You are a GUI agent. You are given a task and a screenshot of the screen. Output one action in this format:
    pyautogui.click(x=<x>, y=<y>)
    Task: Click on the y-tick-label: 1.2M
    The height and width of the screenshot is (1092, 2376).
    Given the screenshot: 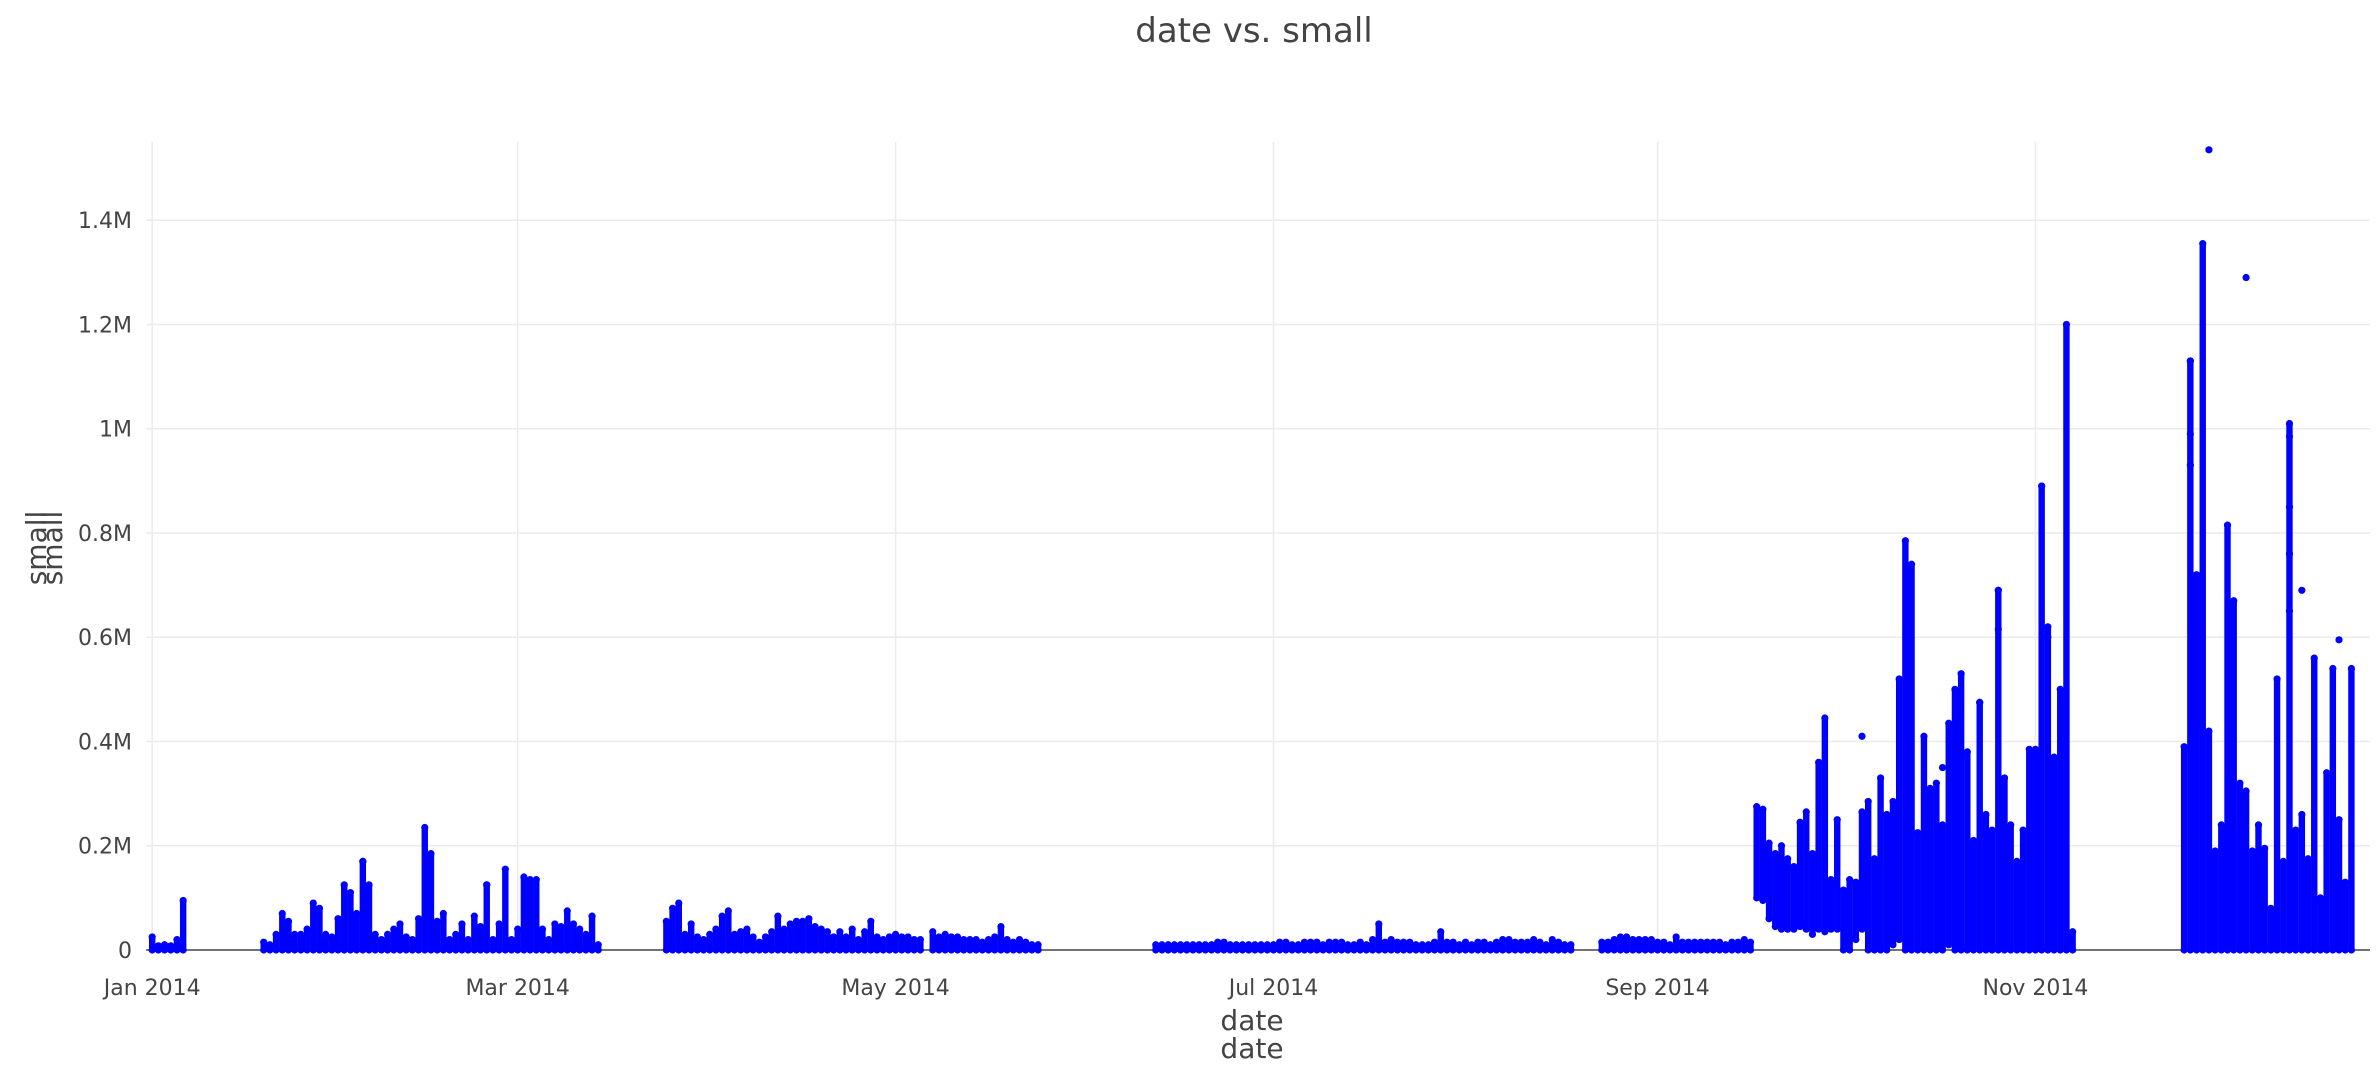 What is the action you would take?
    pyautogui.click(x=105, y=325)
    